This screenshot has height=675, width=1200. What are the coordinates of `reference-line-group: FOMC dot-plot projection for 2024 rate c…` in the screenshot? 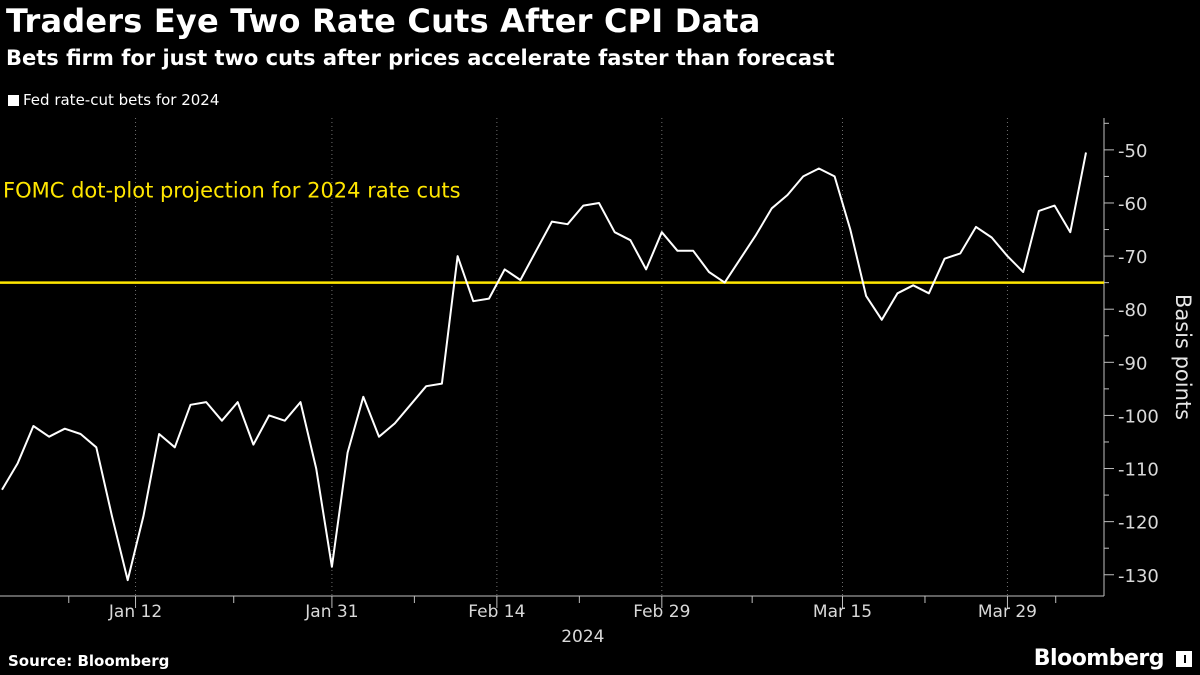 It's located at (552, 231).